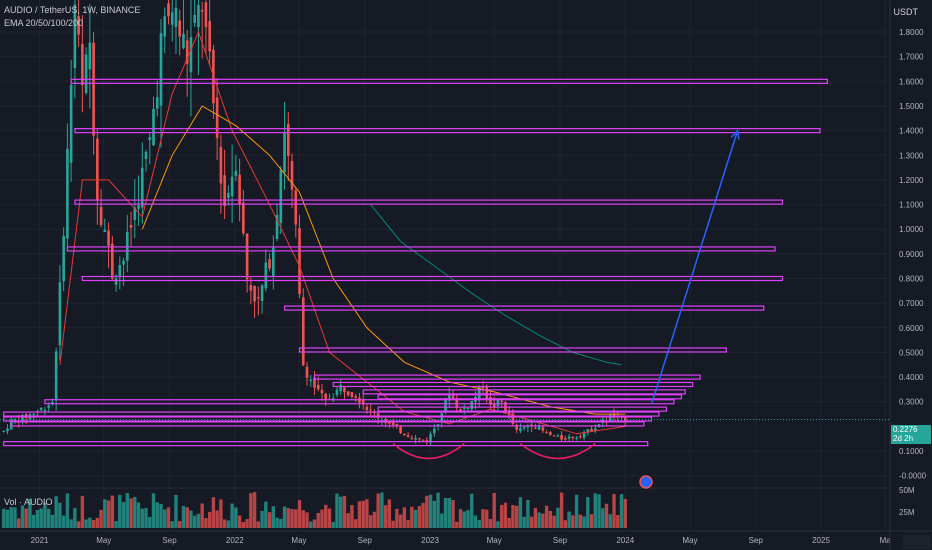 This screenshot has height=550, width=932. What do you see at coordinates (911, 328) in the screenshot?
I see `y-tick-label: 0.6000` at bounding box center [911, 328].